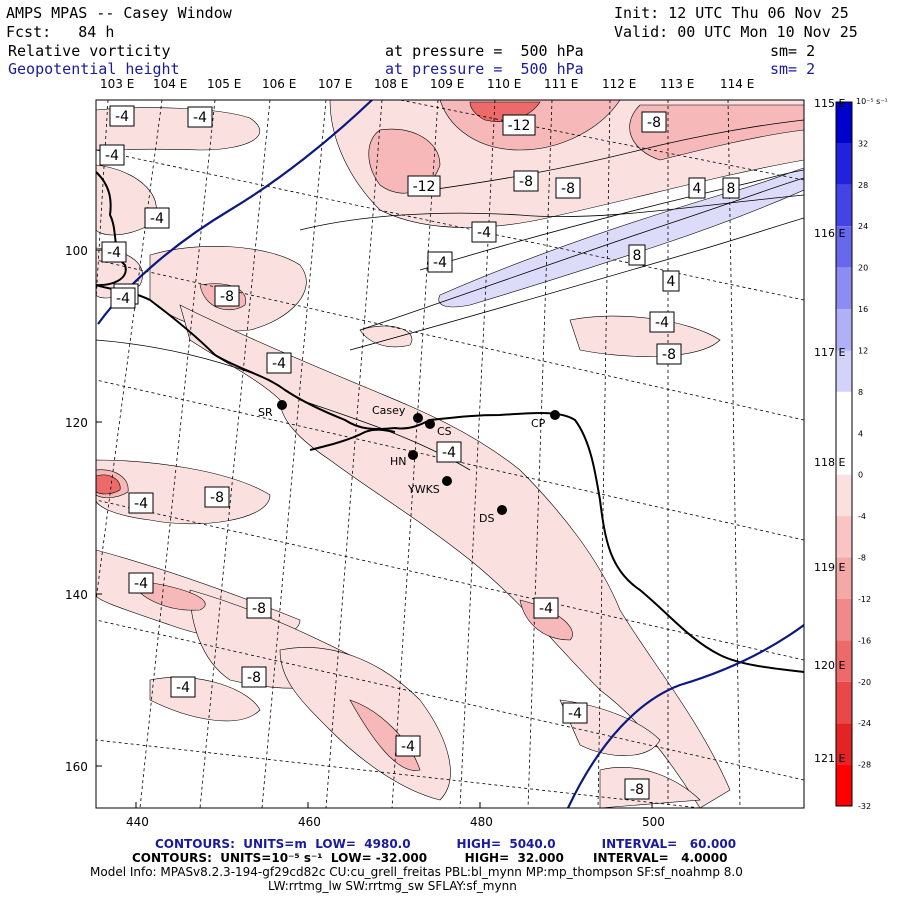 The width and height of the screenshot is (900, 900). I want to click on colorbar-label: -8, so click(862, 558).